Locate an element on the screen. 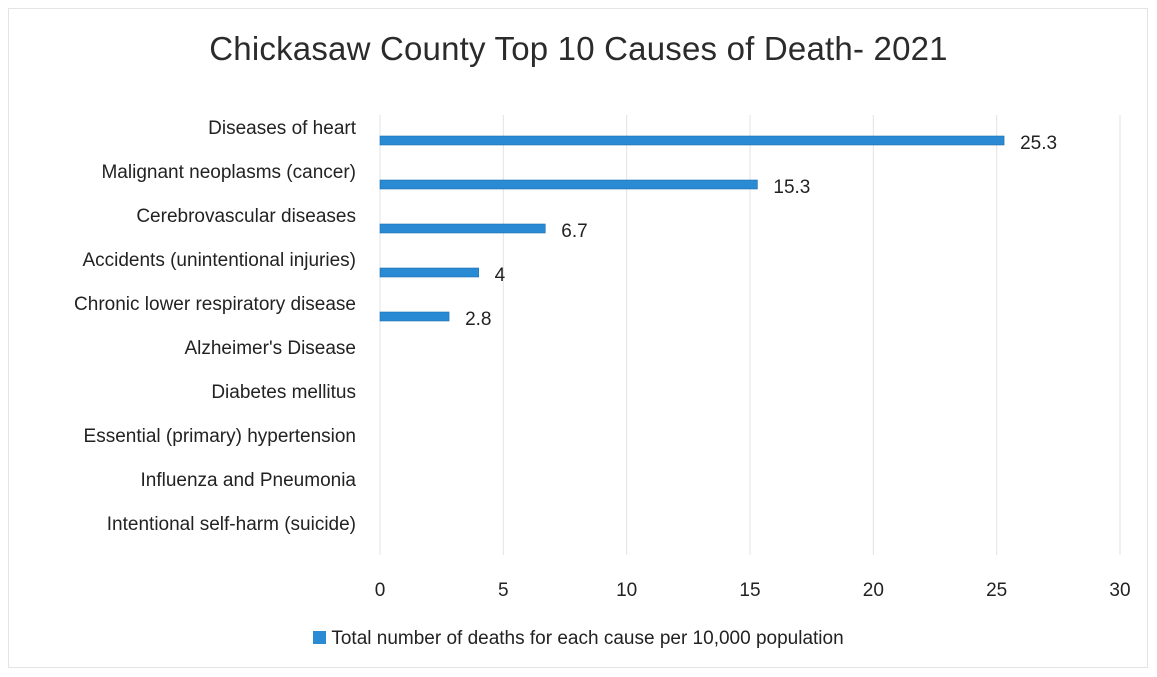 This screenshot has height=677, width=1157. category-label: Malignant neoplasms (cancer) is located at coordinates (228, 172).